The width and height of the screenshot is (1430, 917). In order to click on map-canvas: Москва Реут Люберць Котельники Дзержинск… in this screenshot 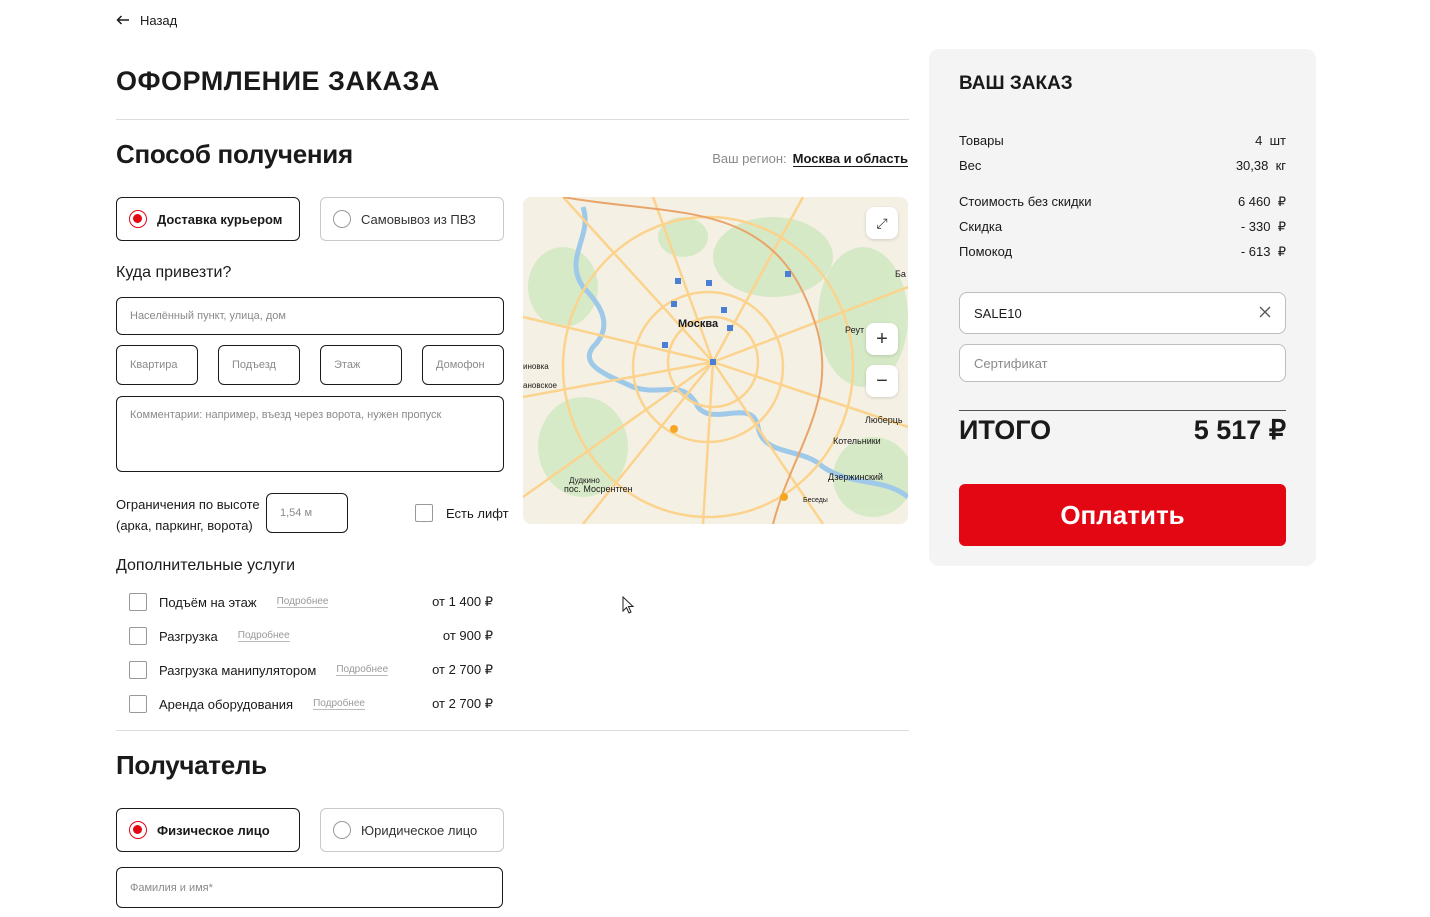, I will do `click(715, 360)`.